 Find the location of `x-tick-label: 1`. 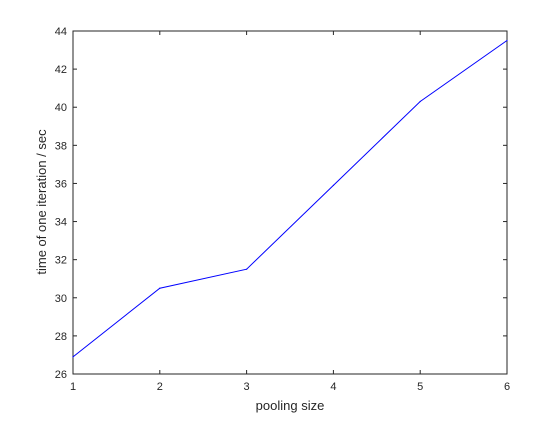

x-tick-label: 1 is located at coordinates (73, 387).